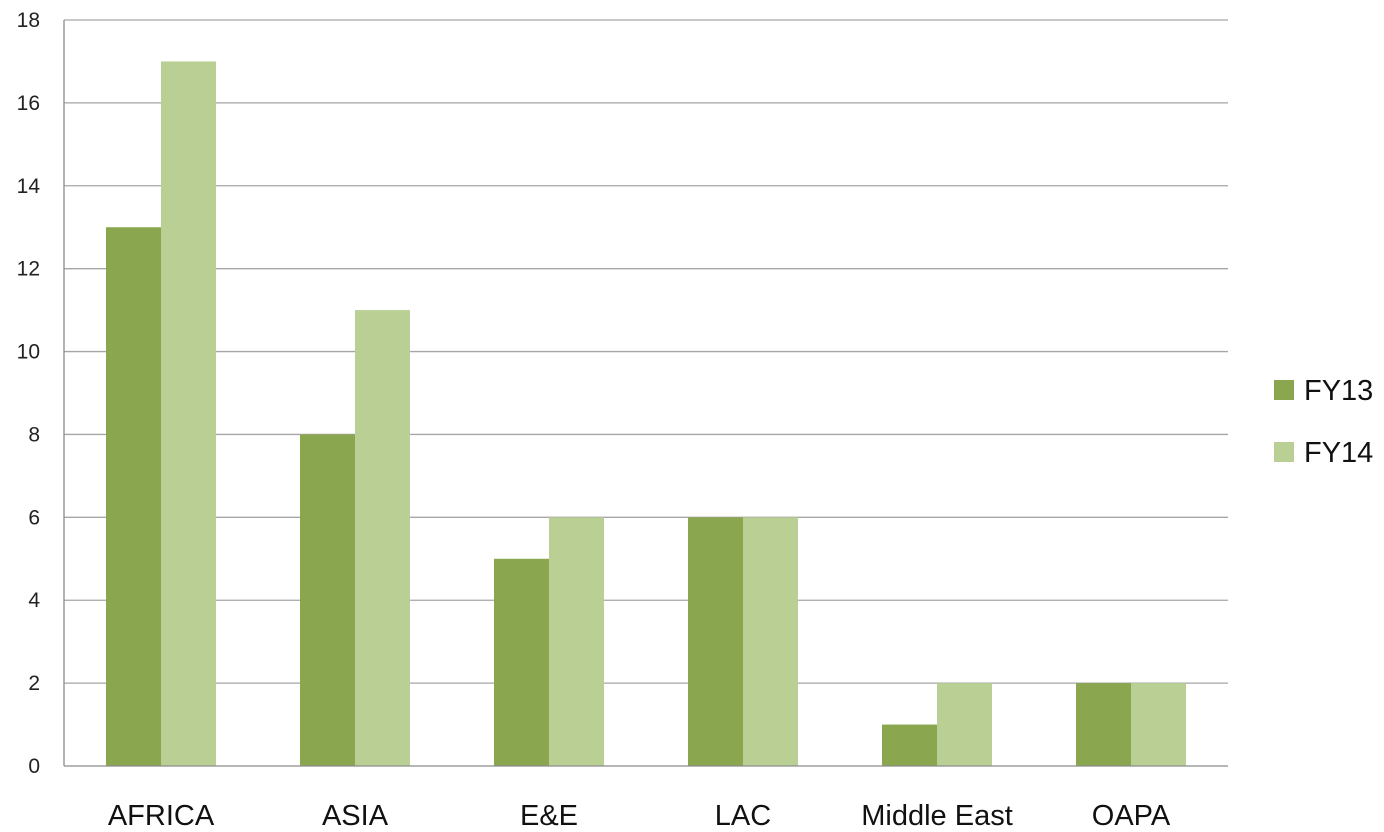 The image size is (1384, 832). What do you see at coordinates (29, 393) in the screenshot?
I see `y-axis-tick-labels: 0 2 4 6 8 10 12 14 16 18` at bounding box center [29, 393].